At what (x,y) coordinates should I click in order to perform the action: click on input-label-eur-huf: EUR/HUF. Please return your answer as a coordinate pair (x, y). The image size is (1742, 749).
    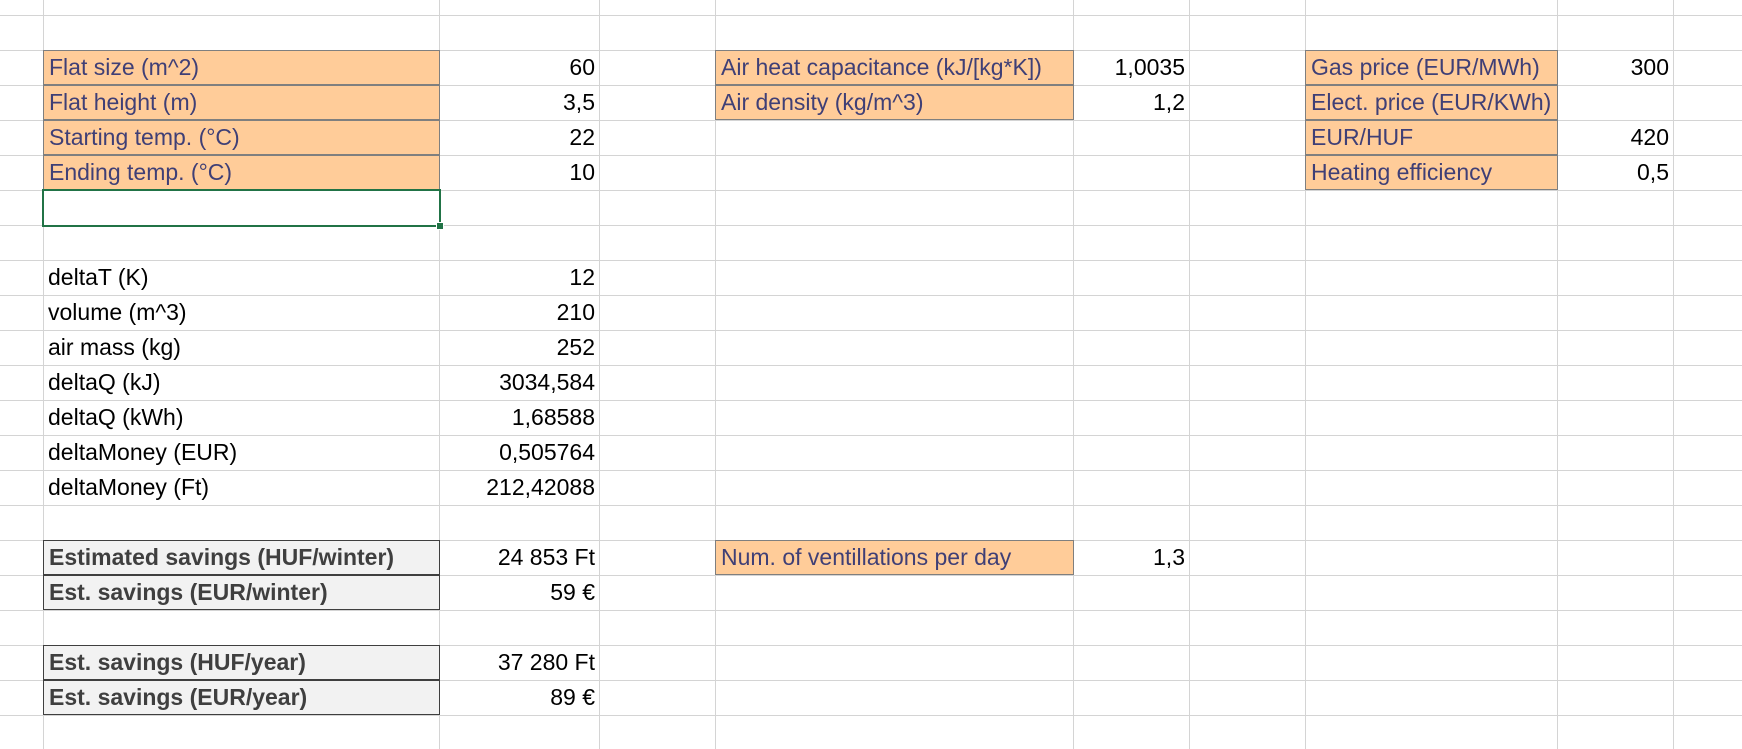
    Looking at the image, I should click on (1431, 137).